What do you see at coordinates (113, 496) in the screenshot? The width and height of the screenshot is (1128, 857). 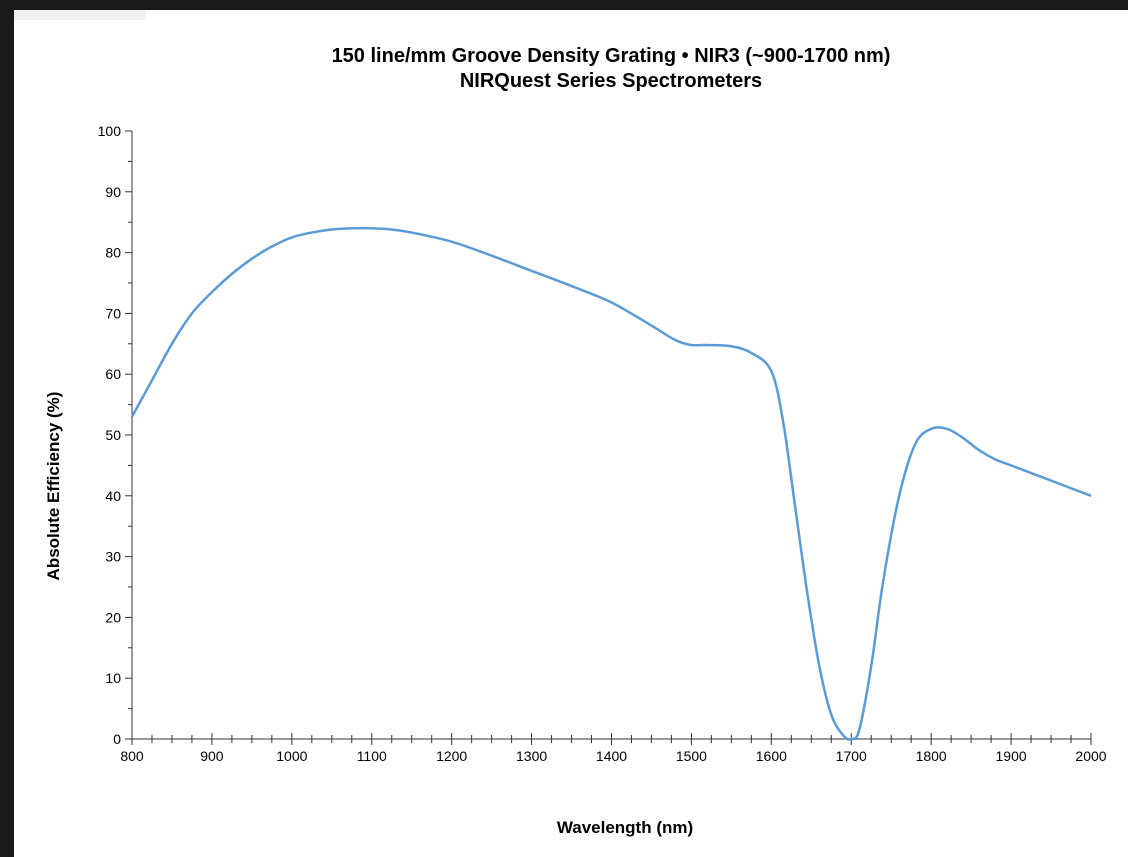 I see `y-tick-label: 40` at bounding box center [113, 496].